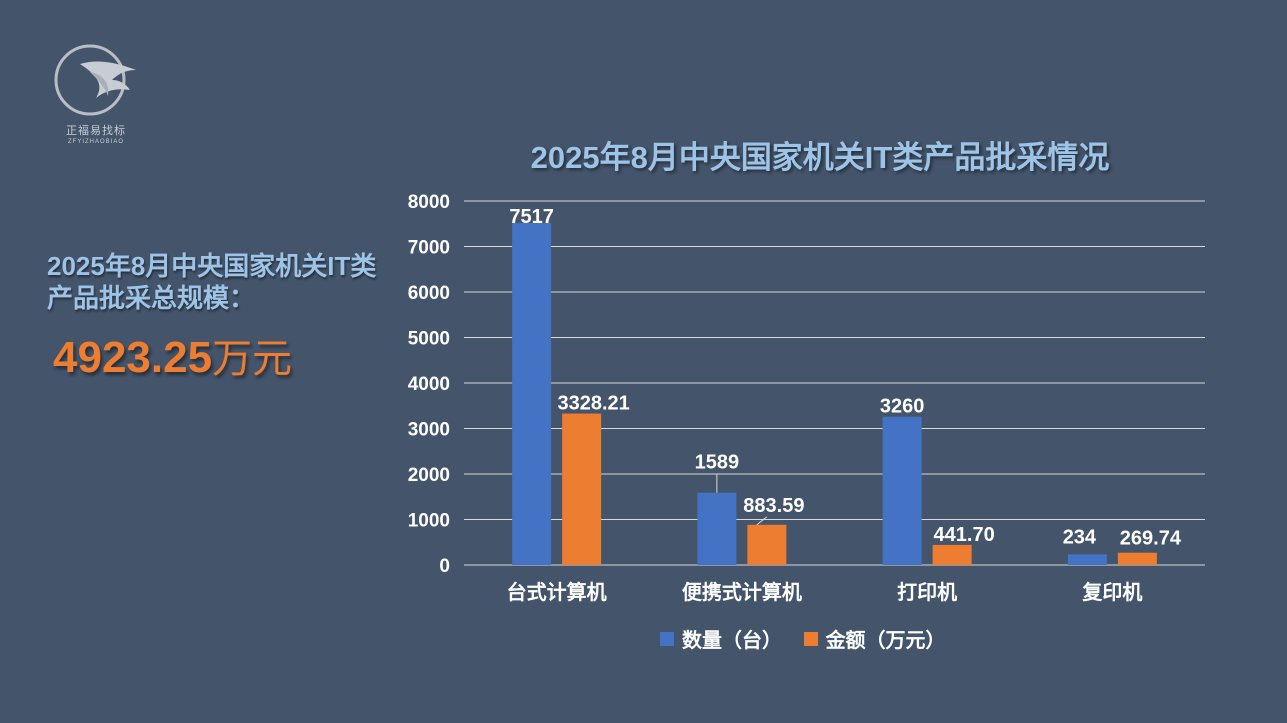  Describe the element at coordinates (429, 521) in the screenshot. I see `y-tick-label: 1000` at that location.